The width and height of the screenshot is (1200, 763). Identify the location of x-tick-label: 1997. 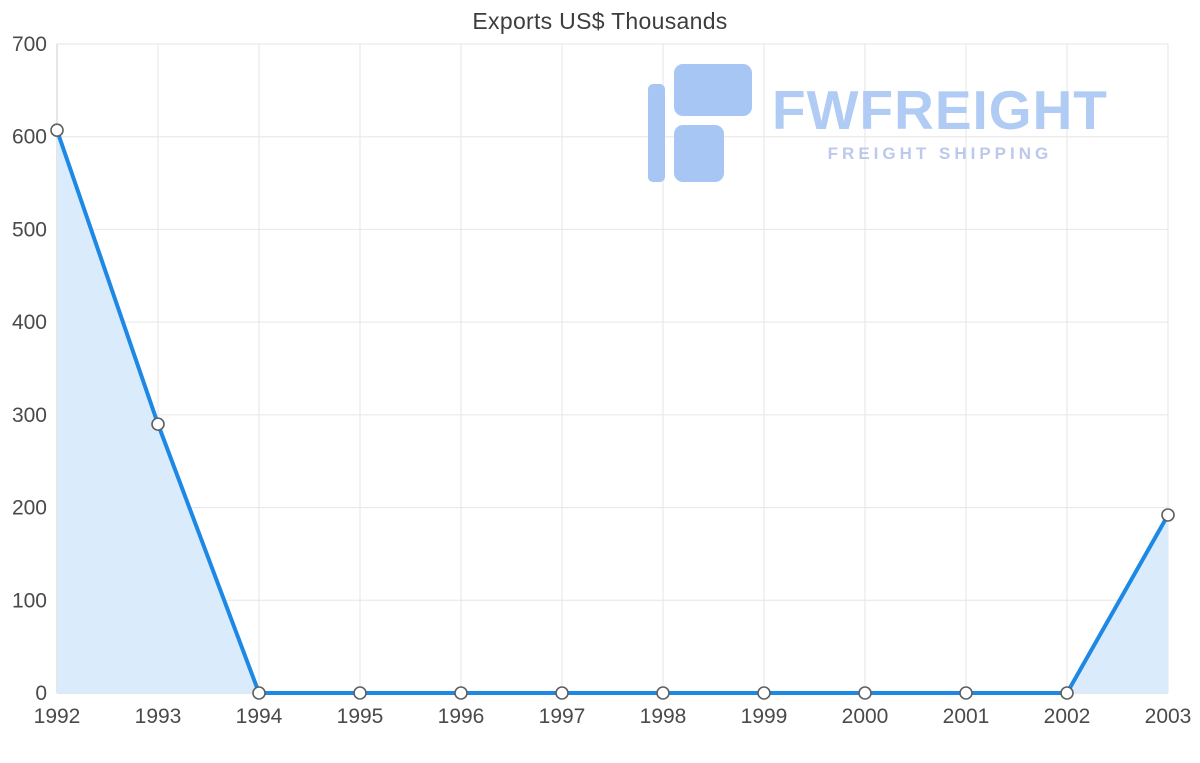
(562, 716).